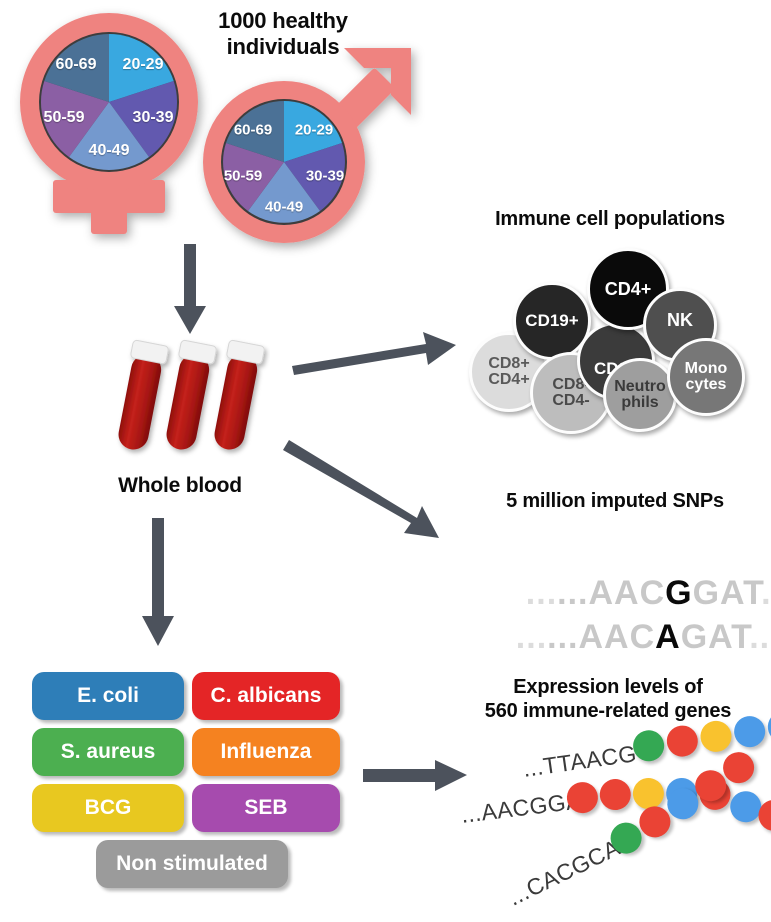 This screenshot has height=922, width=771. Describe the element at coordinates (679, 593) in the screenshot. I see `snp-highlight-1: G` at that location.